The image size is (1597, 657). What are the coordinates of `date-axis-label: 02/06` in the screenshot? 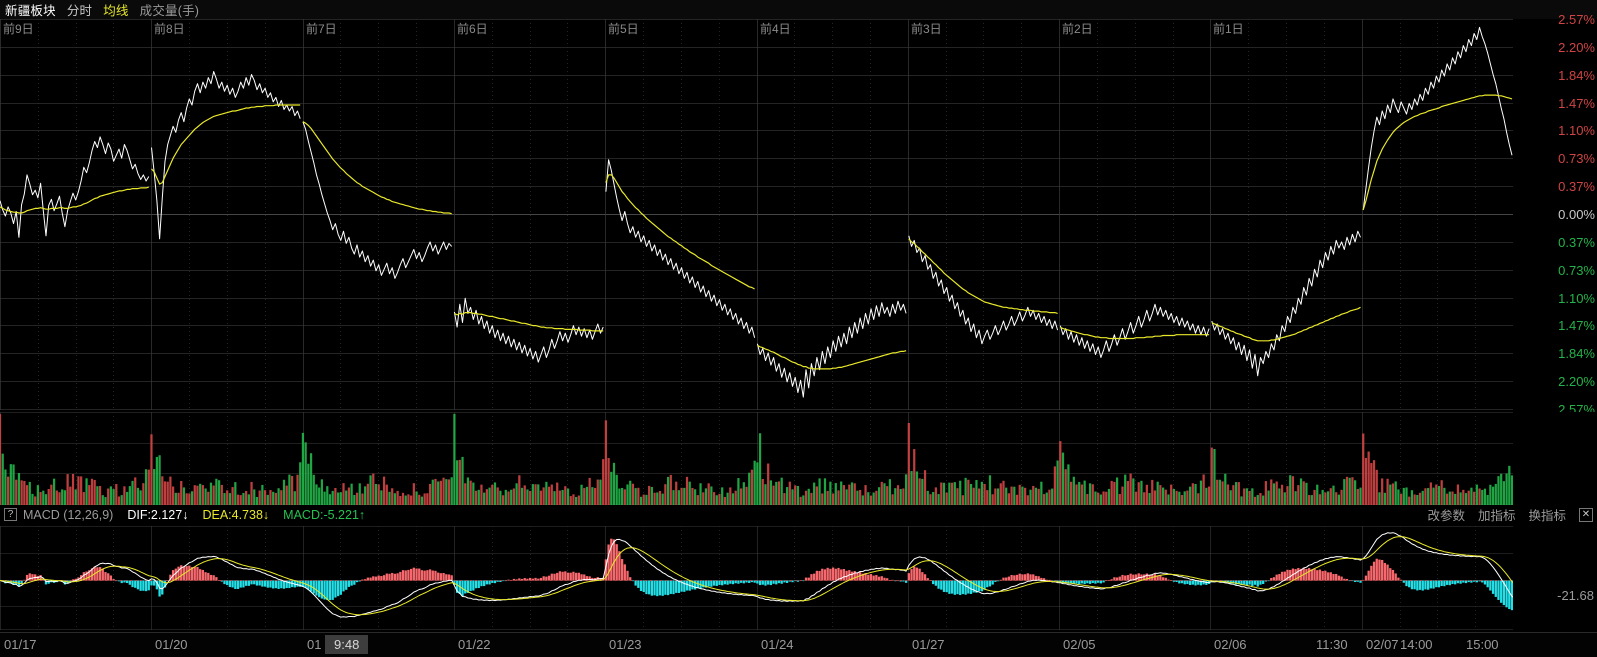 It's located at (1230, 644).